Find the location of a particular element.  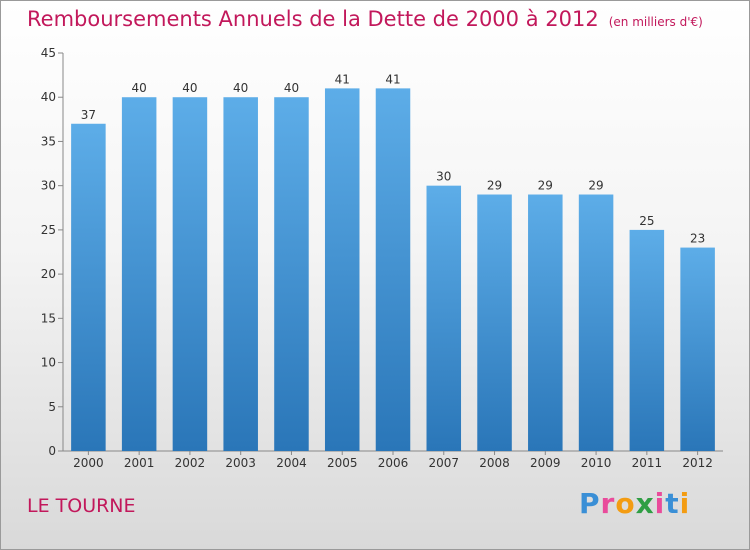

bar-value-label: 23 is located at coordinates (697, 239).